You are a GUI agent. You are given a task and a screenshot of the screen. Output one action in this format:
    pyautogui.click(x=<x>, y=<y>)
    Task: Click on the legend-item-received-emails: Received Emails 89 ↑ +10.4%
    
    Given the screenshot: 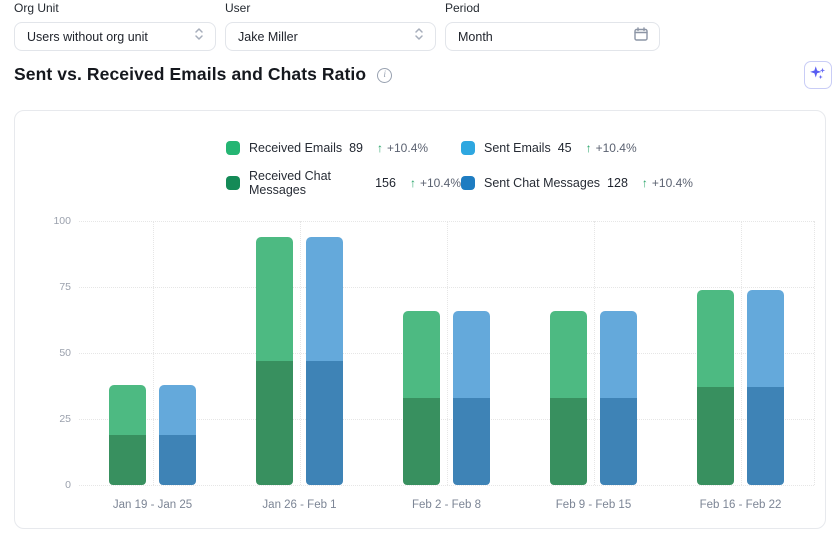 What is the action you would take?
    pyautogui.click(x=343, y=147)
    